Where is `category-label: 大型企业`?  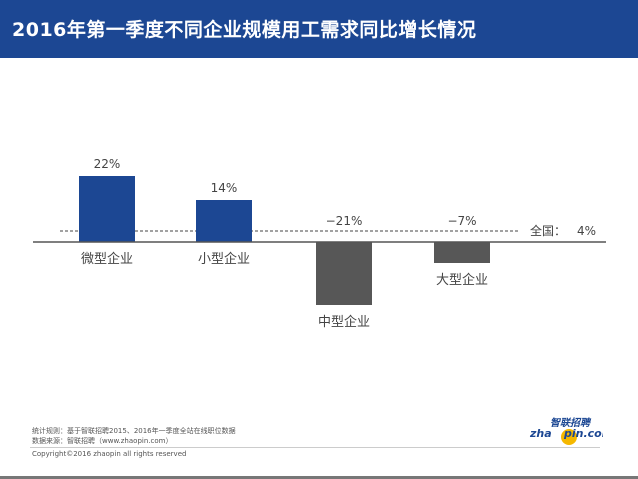
category-label: 大型企业 is located at coordinates (462, 280).